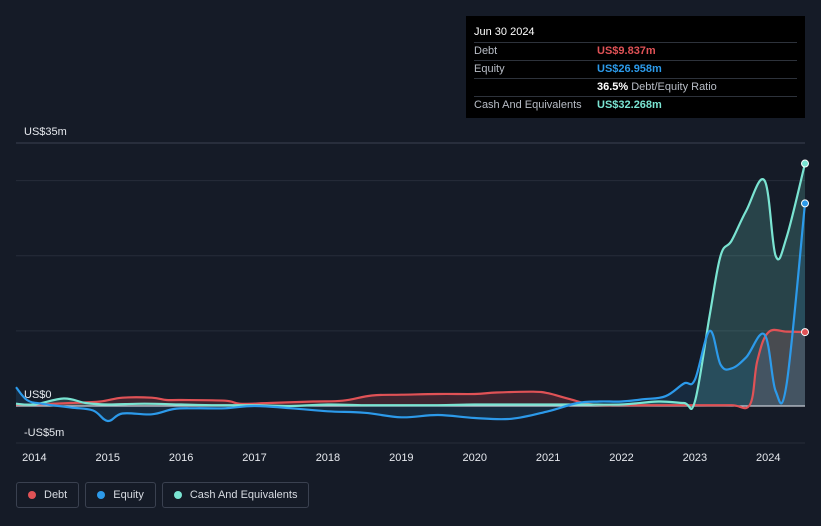  Describe the element at coordinates (38, 395) in the screenshot. I see `y-label-zero: US$0` at that location.